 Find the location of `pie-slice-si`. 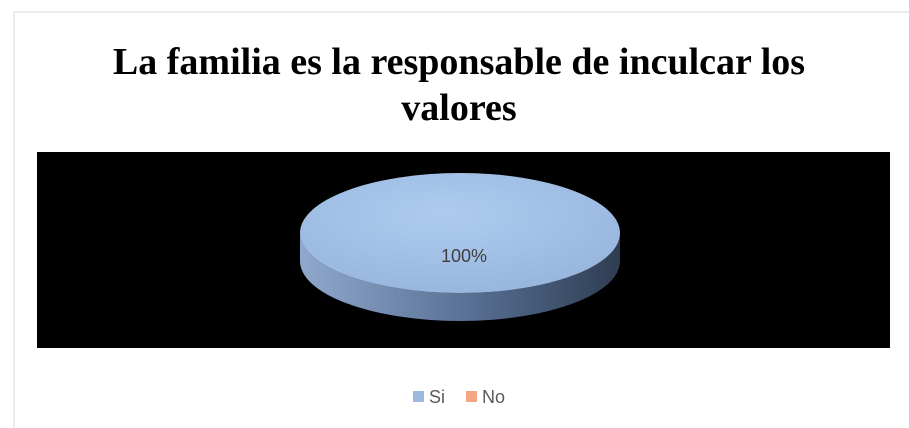

pie-slice-si is located at coordinates (460, 233).